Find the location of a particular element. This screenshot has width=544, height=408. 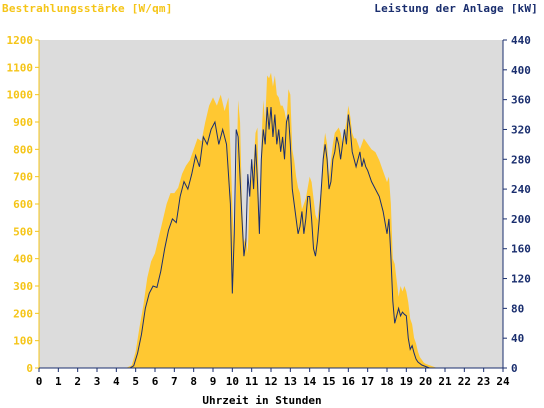

x-tick-label: 12 is located at coordinates (270, 381).